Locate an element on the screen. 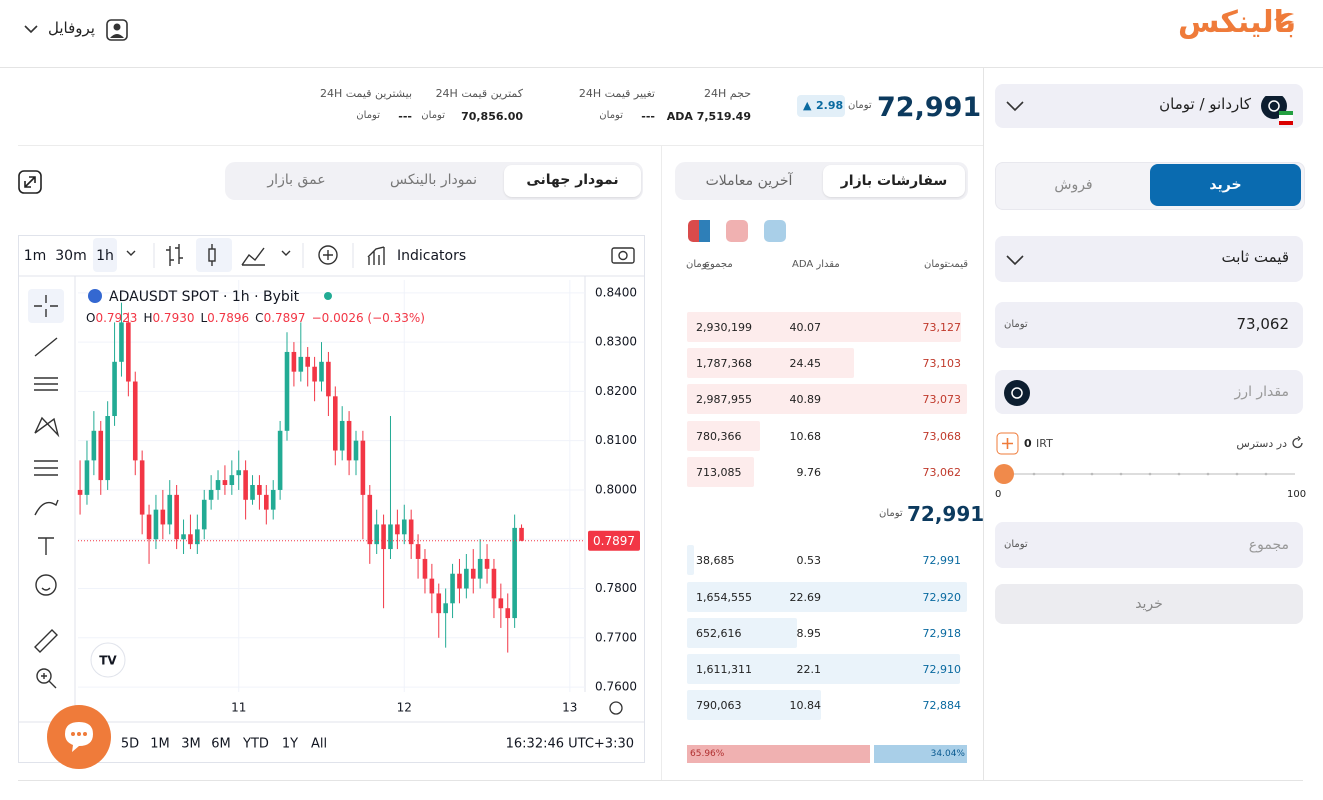  profile-menu is located at coordinates (77, 30).